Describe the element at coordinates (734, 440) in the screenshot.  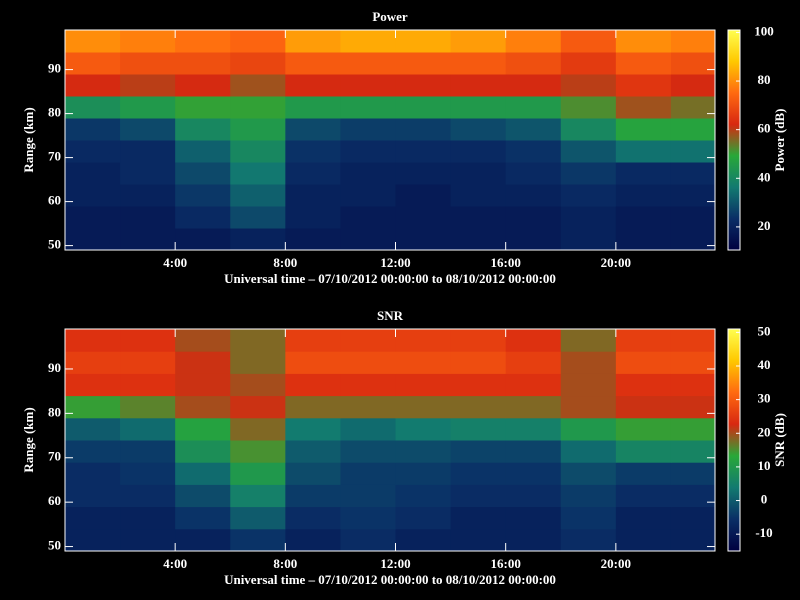
I see `colorbar` at that location.